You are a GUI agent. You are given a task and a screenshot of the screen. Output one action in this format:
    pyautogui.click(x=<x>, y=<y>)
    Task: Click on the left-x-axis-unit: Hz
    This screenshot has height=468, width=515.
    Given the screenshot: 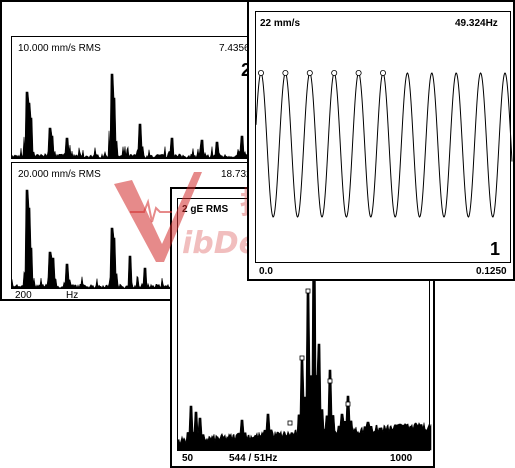 What is the action you would take?
    pyautogui.click(x=72, y=295)
    